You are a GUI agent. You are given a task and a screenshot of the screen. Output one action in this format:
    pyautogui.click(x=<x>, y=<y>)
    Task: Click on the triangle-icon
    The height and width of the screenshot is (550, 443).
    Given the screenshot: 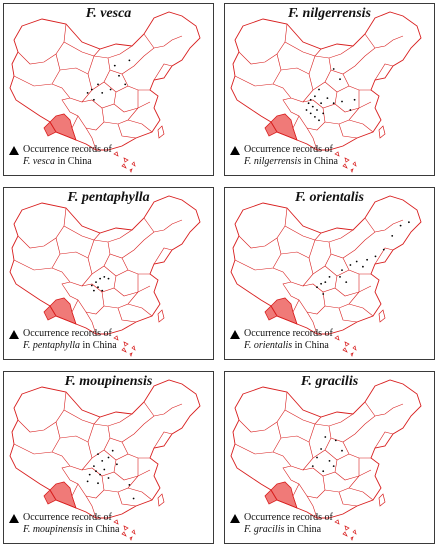 What is the action you would take?
    pyautogui.click(x=235, y=334)
    